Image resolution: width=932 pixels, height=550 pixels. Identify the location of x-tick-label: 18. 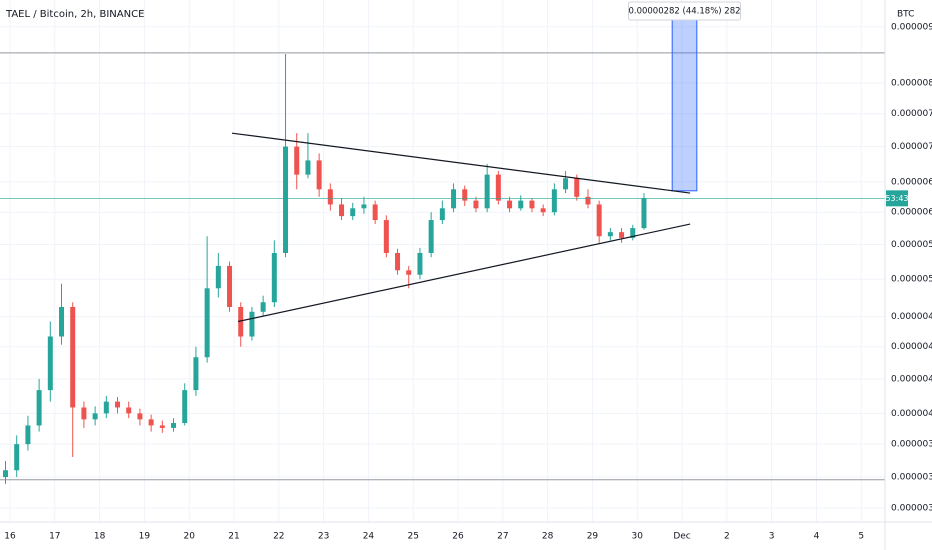
(100, 537).